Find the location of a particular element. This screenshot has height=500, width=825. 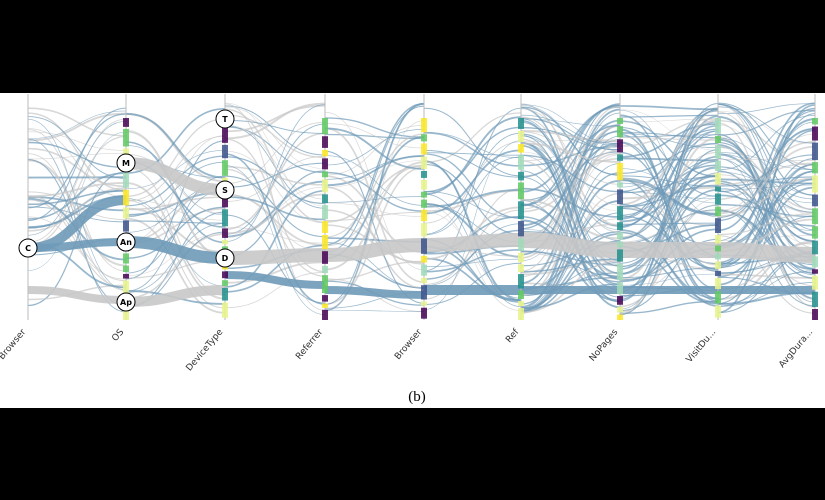

node-label: C is located at coordinates (28, 248).